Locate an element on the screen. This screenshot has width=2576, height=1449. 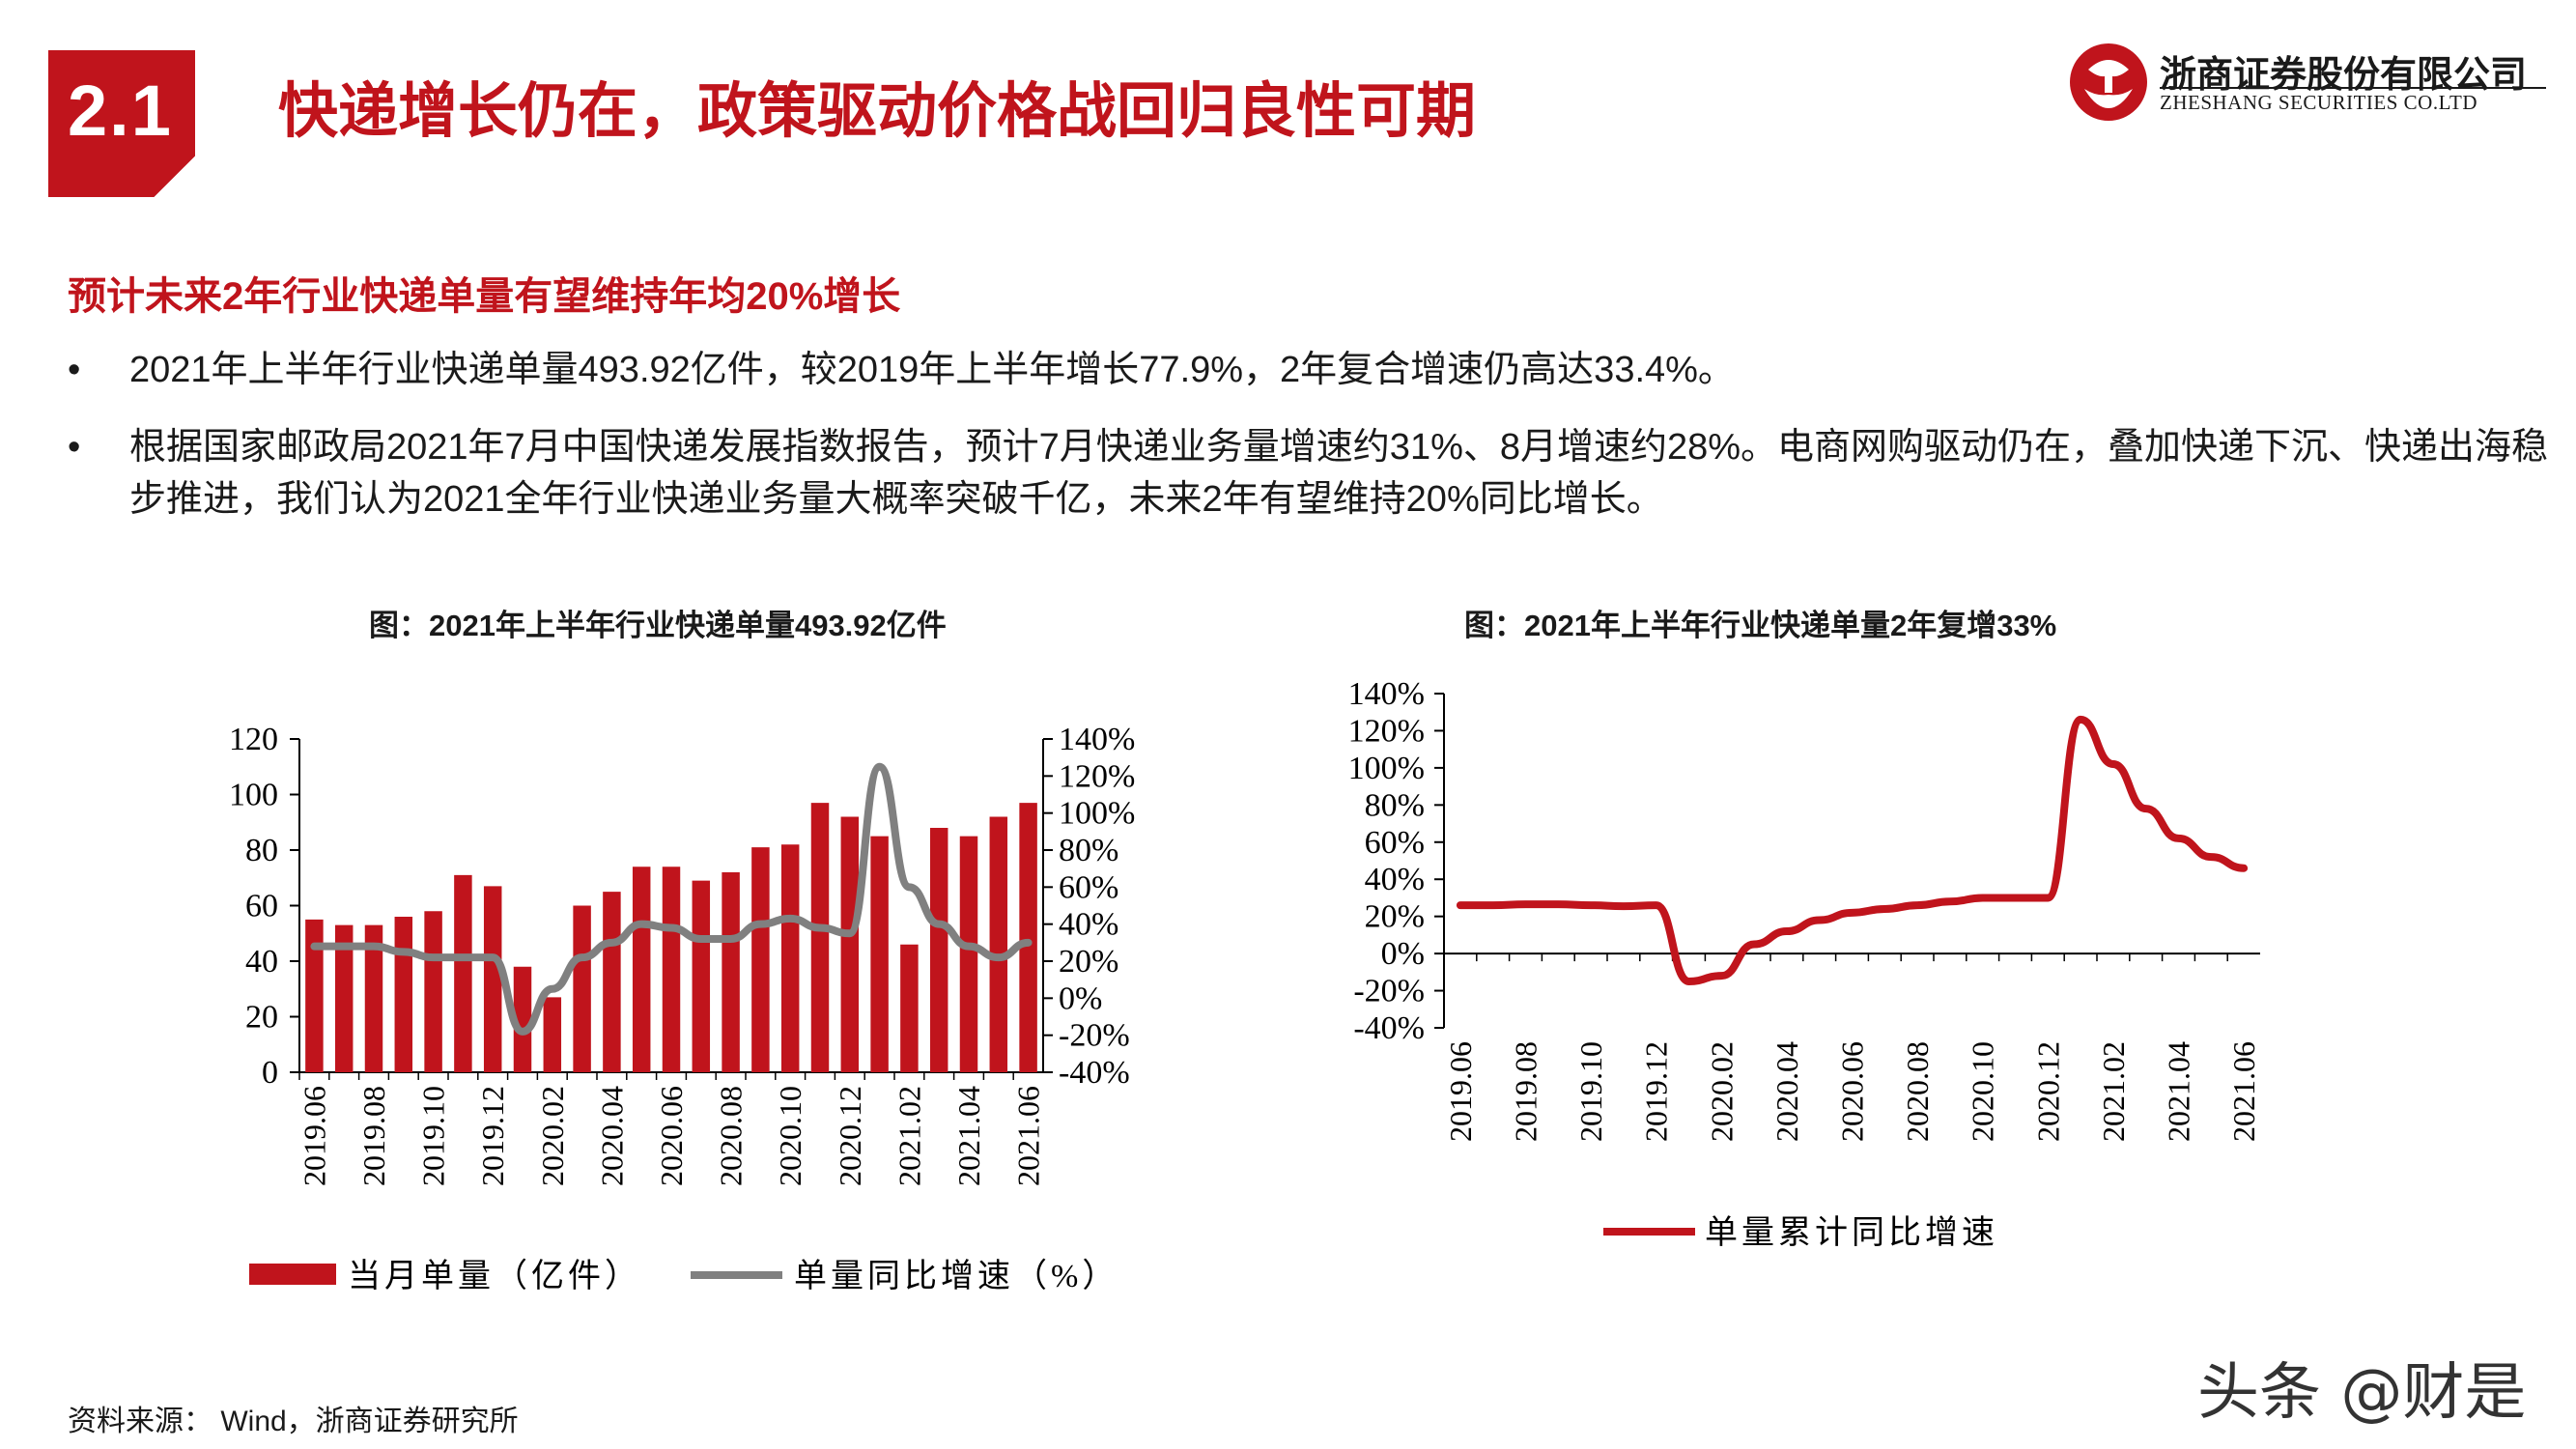
section-number: 2.1 is located at coordinates (120, 111).